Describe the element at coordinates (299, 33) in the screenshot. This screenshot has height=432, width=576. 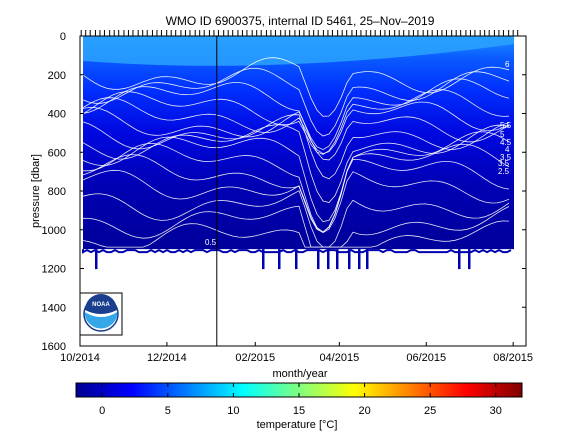
I see `profile-tick-marks` at that location.